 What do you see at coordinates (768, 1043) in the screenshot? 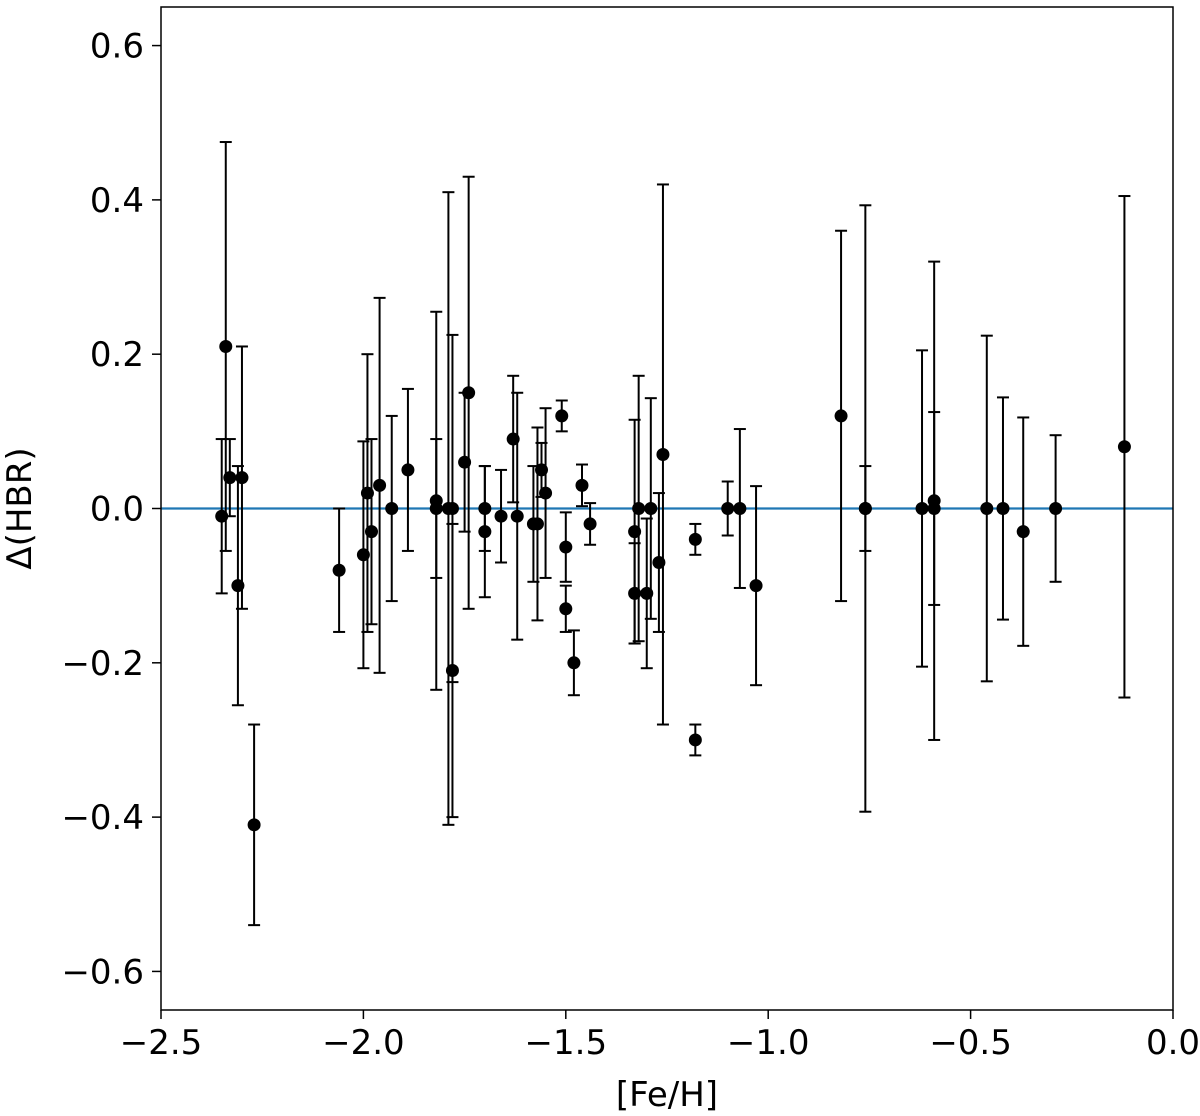
I see `x-tick-label: −1.0` at bounding box center [768, 1043].